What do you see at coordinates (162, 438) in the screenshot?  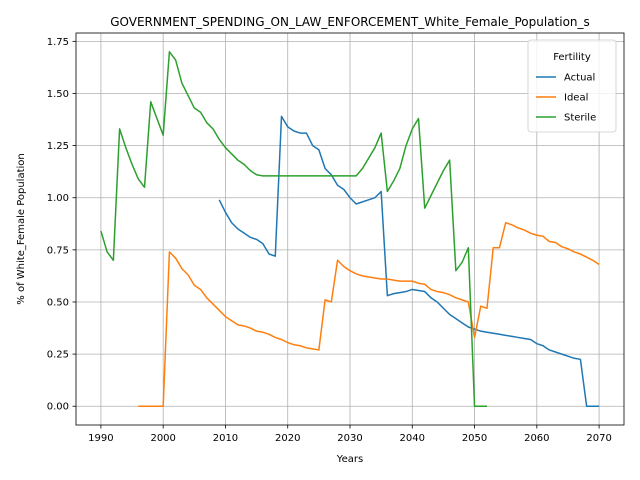 I see `x-tick-label: 2000` at bounding box center [162, 438].